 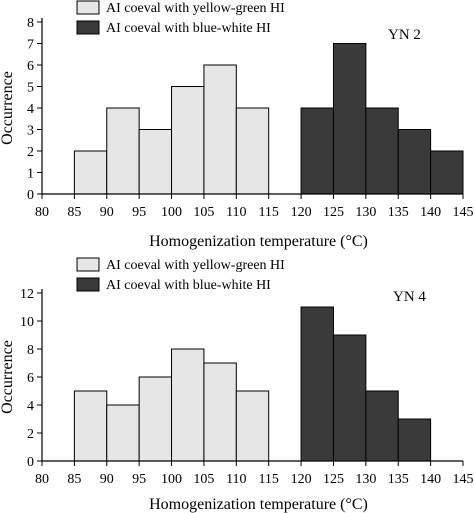 I want to click on y-tick-label: 12, so click(x=27, y=294).